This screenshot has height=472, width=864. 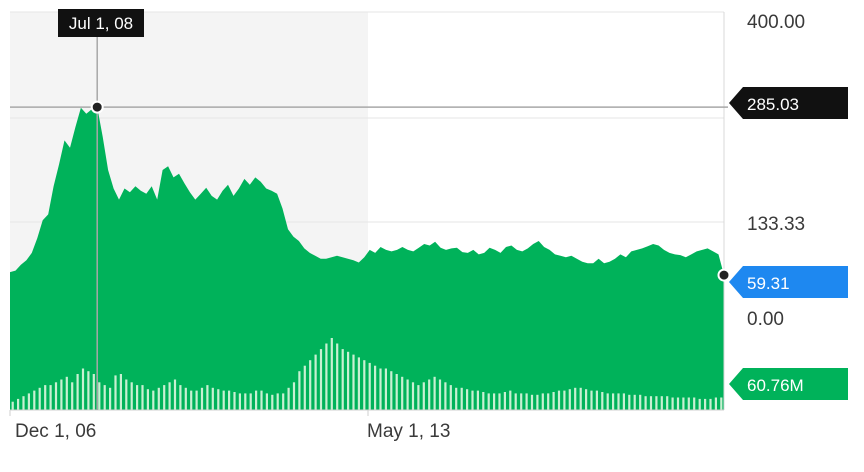 I want to click on crosshair-value-flag: 285.03, so click(x=788, y=103).